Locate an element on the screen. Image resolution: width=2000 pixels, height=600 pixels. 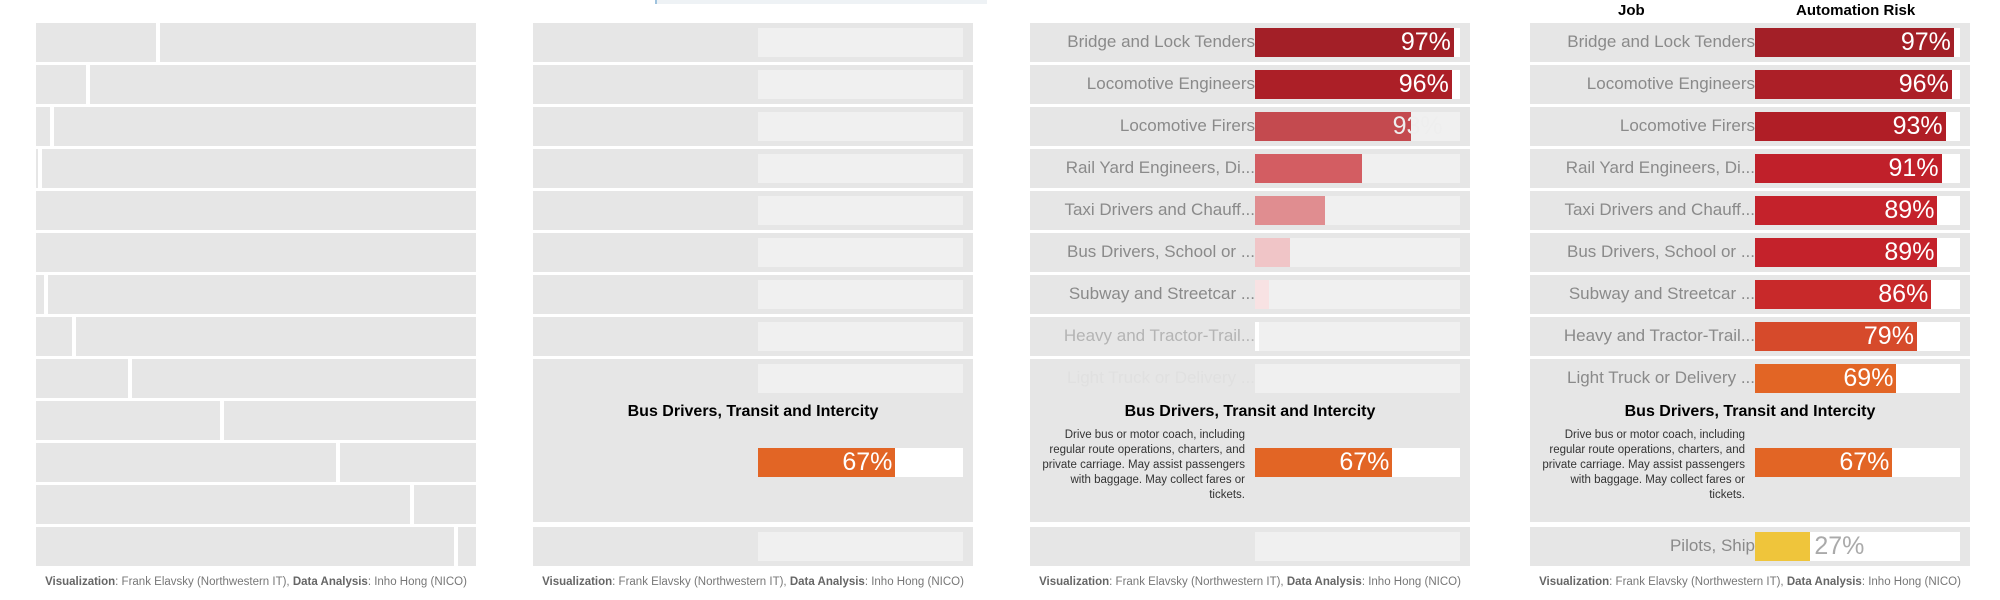
bar-track: 91% is located at coordinates (1857, 168).